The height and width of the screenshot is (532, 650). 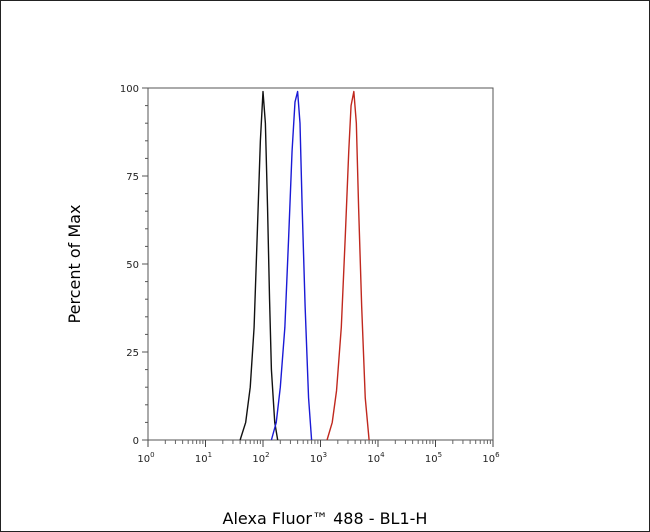 What do you see at coordinates (132, 177) in the screenshot?
I see `y-tick-label: 75` at bounding box center [132, 177].